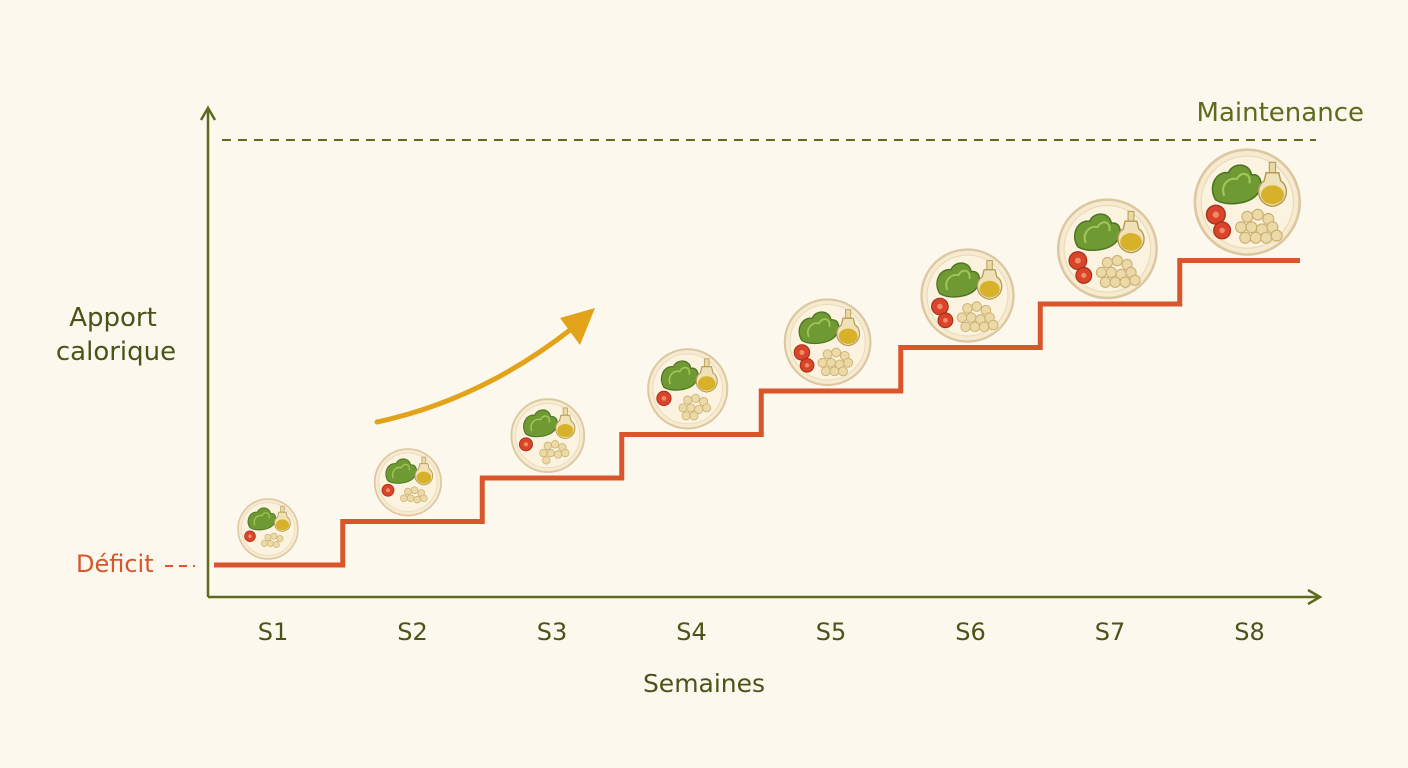 This screenshot has width=1408, height=768. What do you see at coordinates (116, 352) in the screenshot?
I see `y-axis-label-line-2: calorique` at bounding box center [116, 352].